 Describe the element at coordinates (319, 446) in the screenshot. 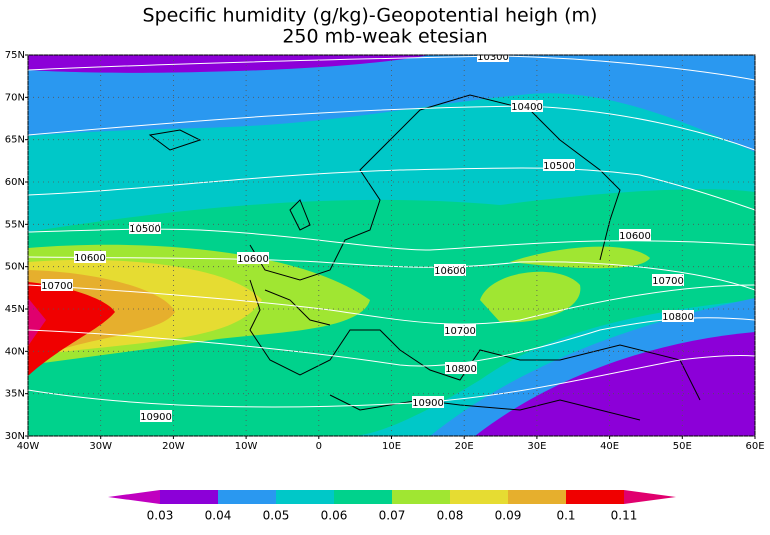

I see `lon-tick-label: 0` at that location.